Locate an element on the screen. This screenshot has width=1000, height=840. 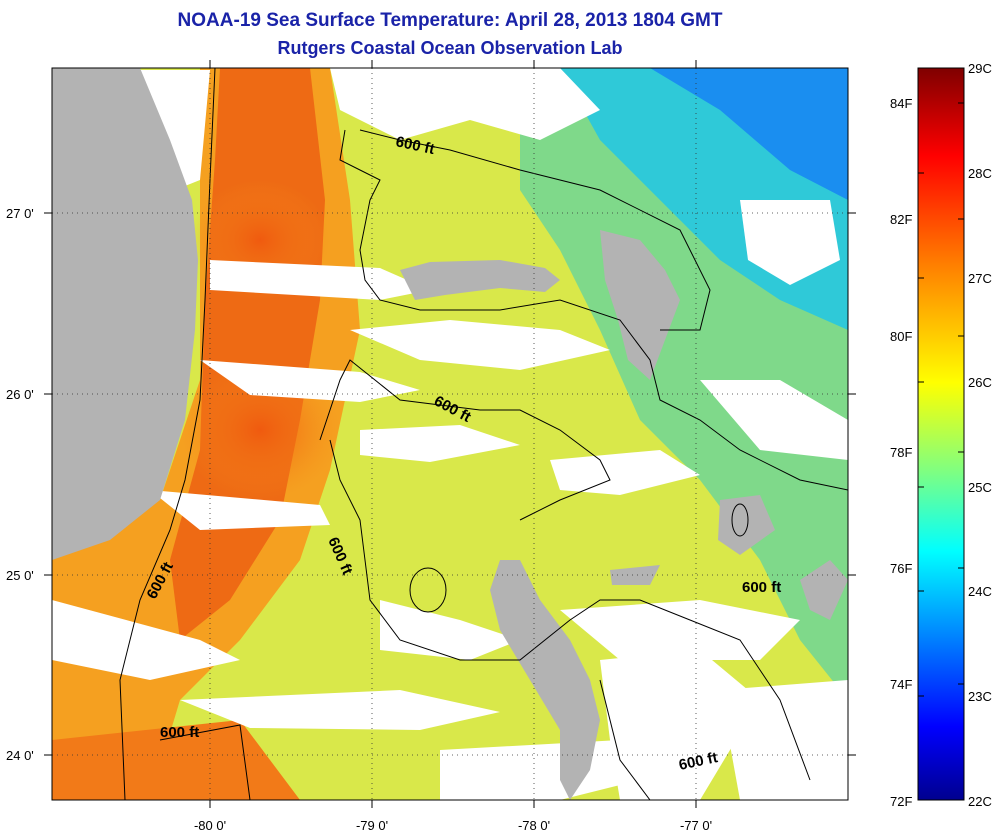
lat-label-26: 26 0' is located at coordinates (20, 394).